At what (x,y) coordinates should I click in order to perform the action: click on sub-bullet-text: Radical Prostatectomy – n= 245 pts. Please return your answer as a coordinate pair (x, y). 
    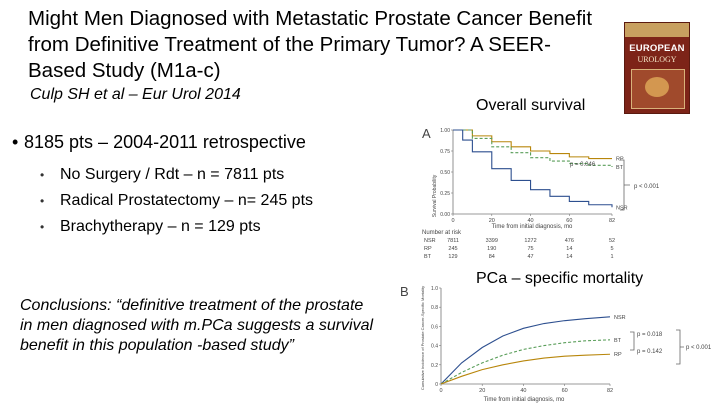
    Looking at the image, I should click on (187, 200).